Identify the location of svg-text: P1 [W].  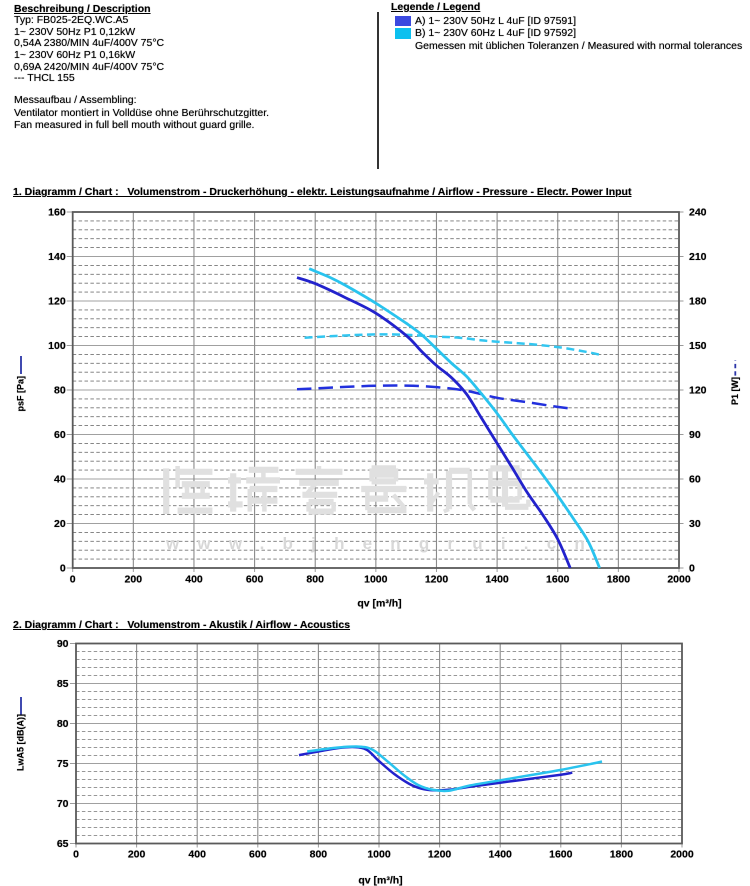
(735, 391).